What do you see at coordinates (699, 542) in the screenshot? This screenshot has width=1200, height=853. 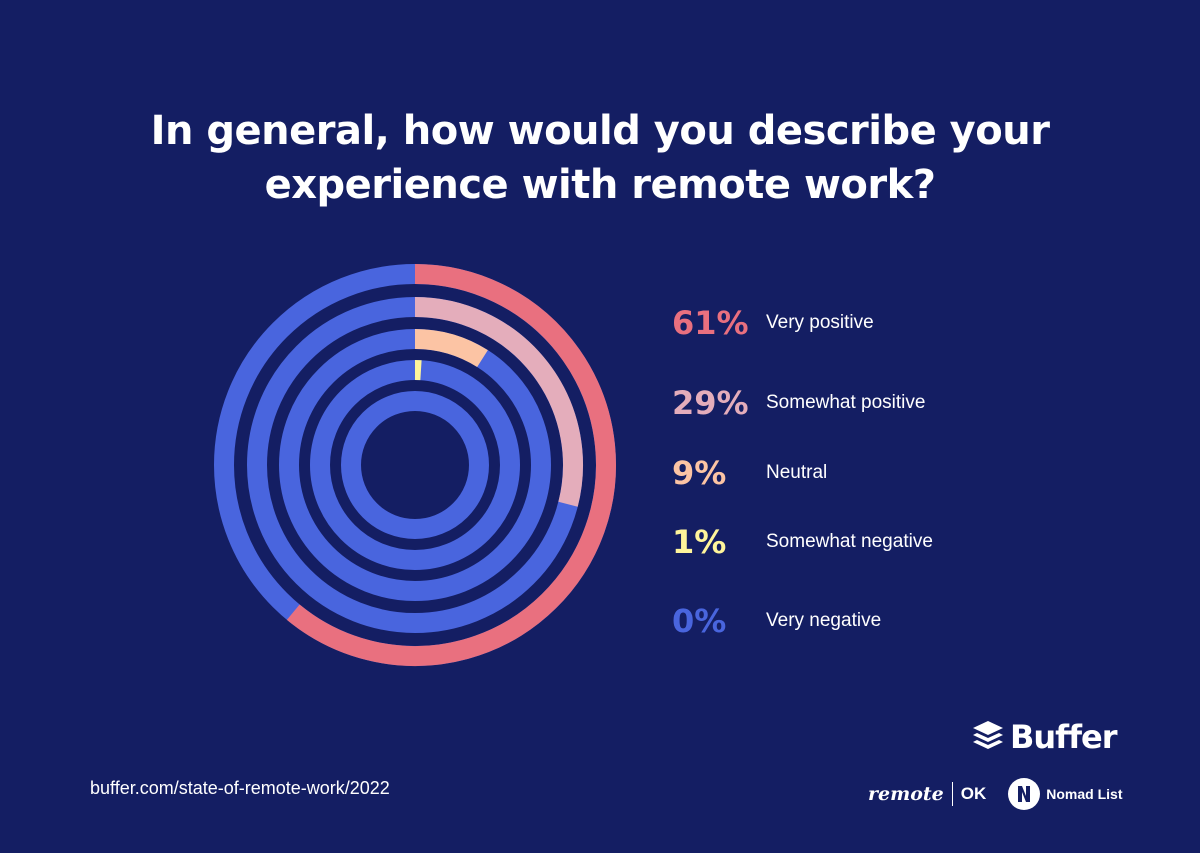 I see `legend-value: 1%` at bounding box center [699, 542].